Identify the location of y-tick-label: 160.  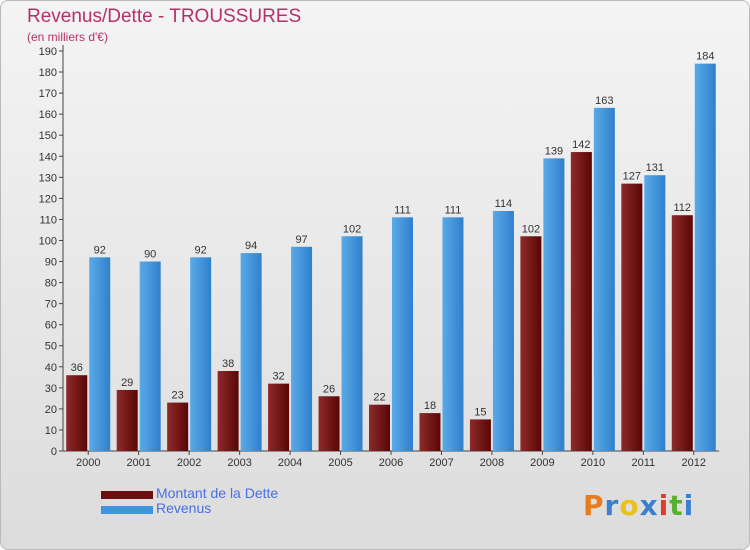
(48, 115).